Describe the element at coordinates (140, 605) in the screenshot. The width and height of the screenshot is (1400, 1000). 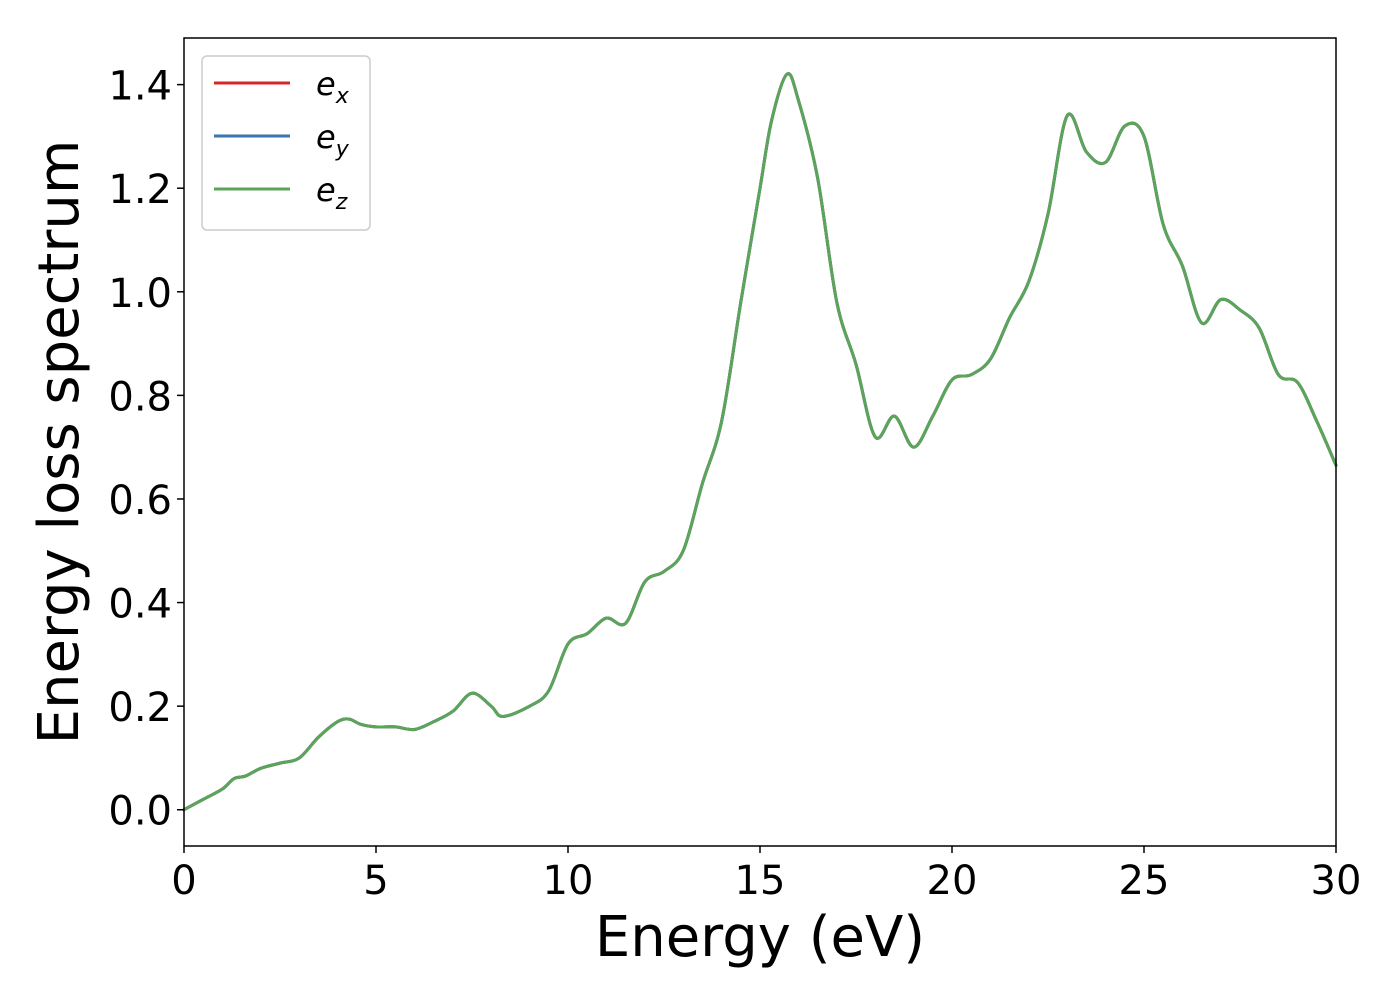
I see `y-tick-label: 0.4` at that location.